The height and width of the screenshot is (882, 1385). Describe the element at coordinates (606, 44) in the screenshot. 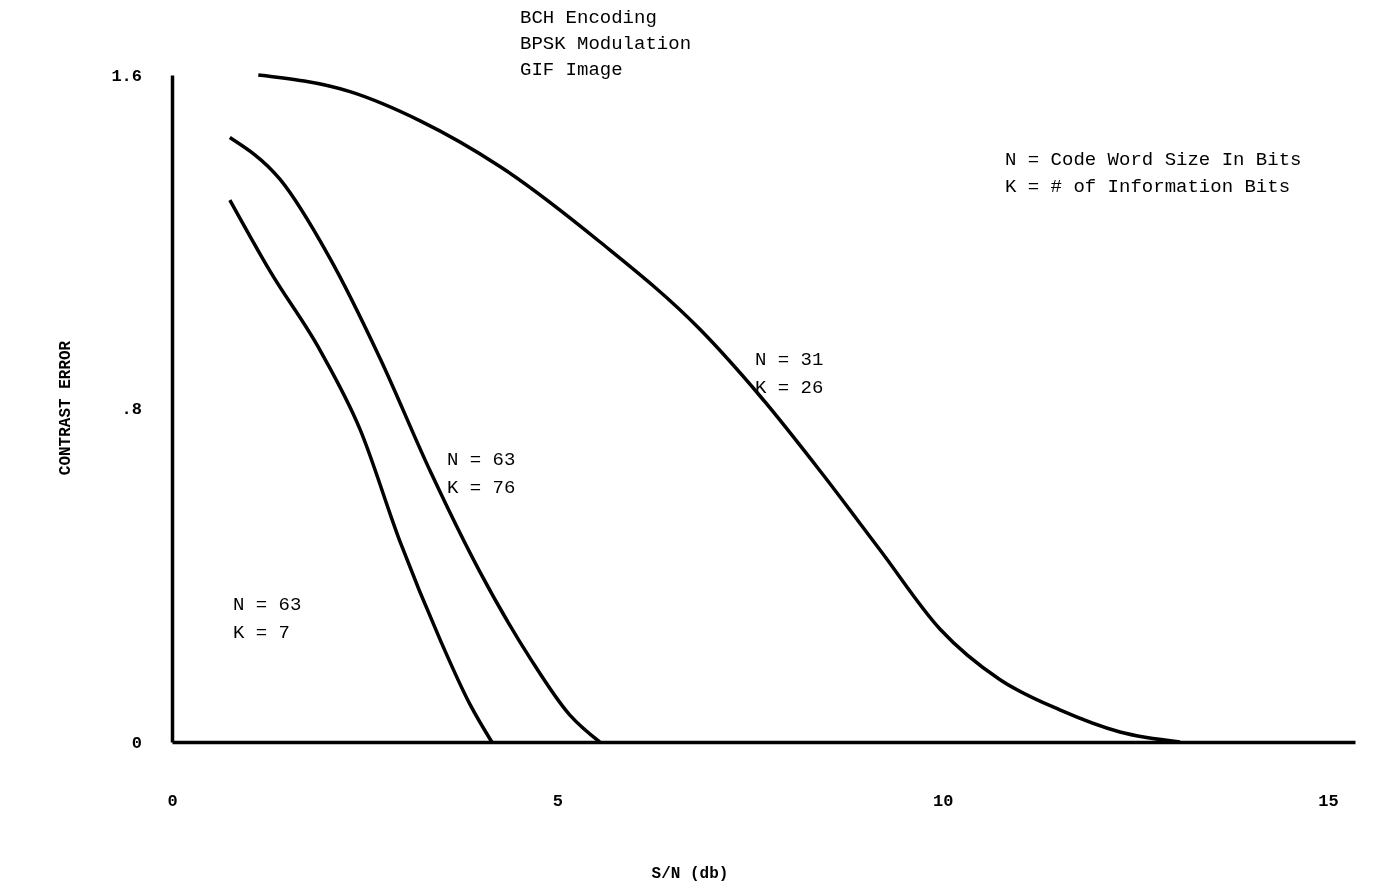

I see `chart-title: BCH Encoding BPSK Modulation GIF Image` at that location.